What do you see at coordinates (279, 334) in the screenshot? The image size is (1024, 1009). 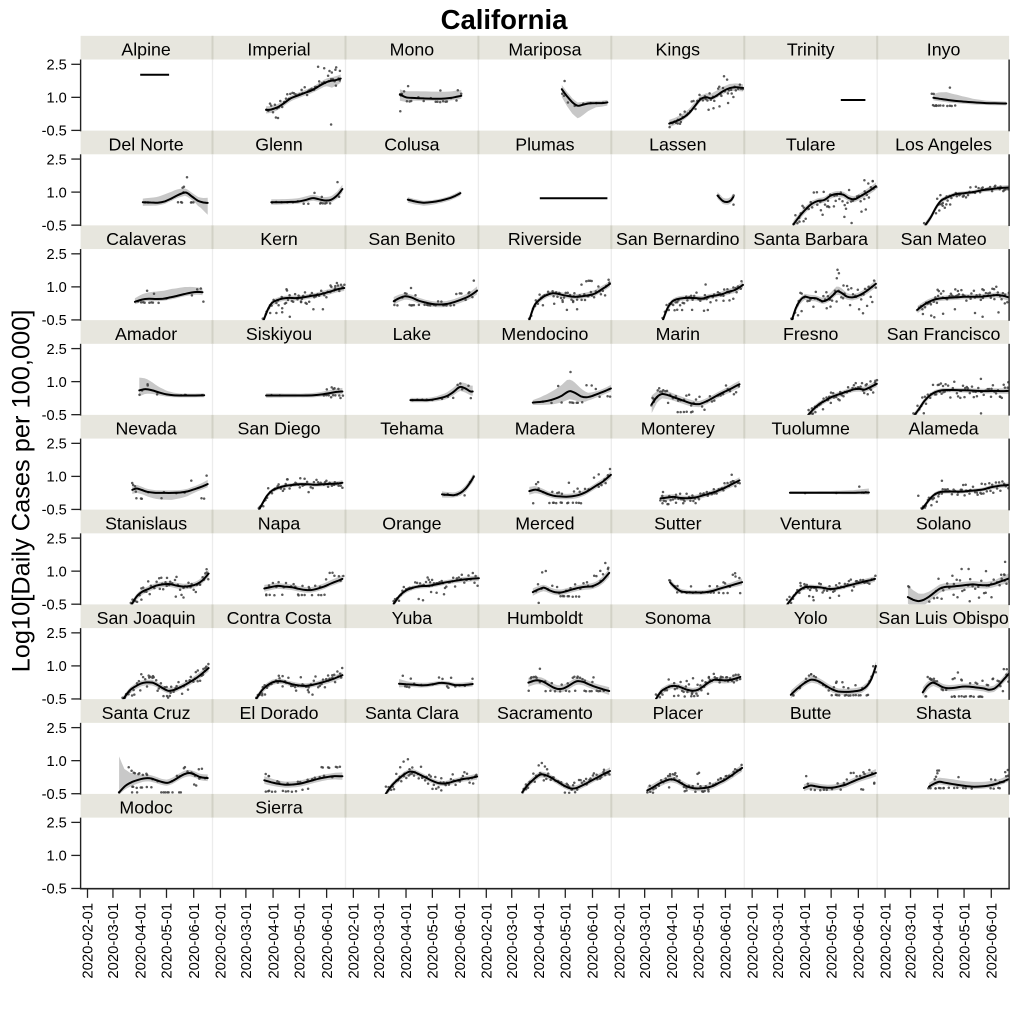 I see `svg-text: Siskiyou` at bounding box center [279, 334].